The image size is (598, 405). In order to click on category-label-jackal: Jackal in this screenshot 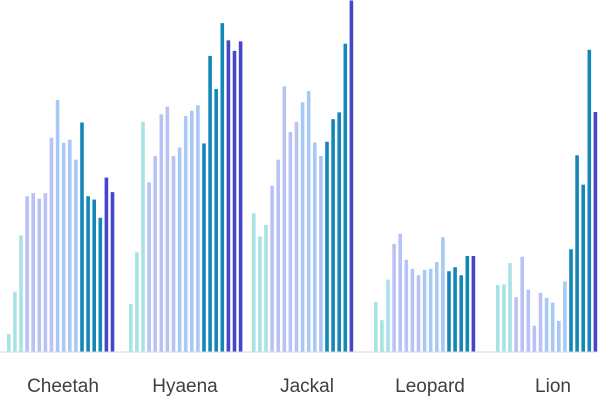, I will do `click(307, 386)`.